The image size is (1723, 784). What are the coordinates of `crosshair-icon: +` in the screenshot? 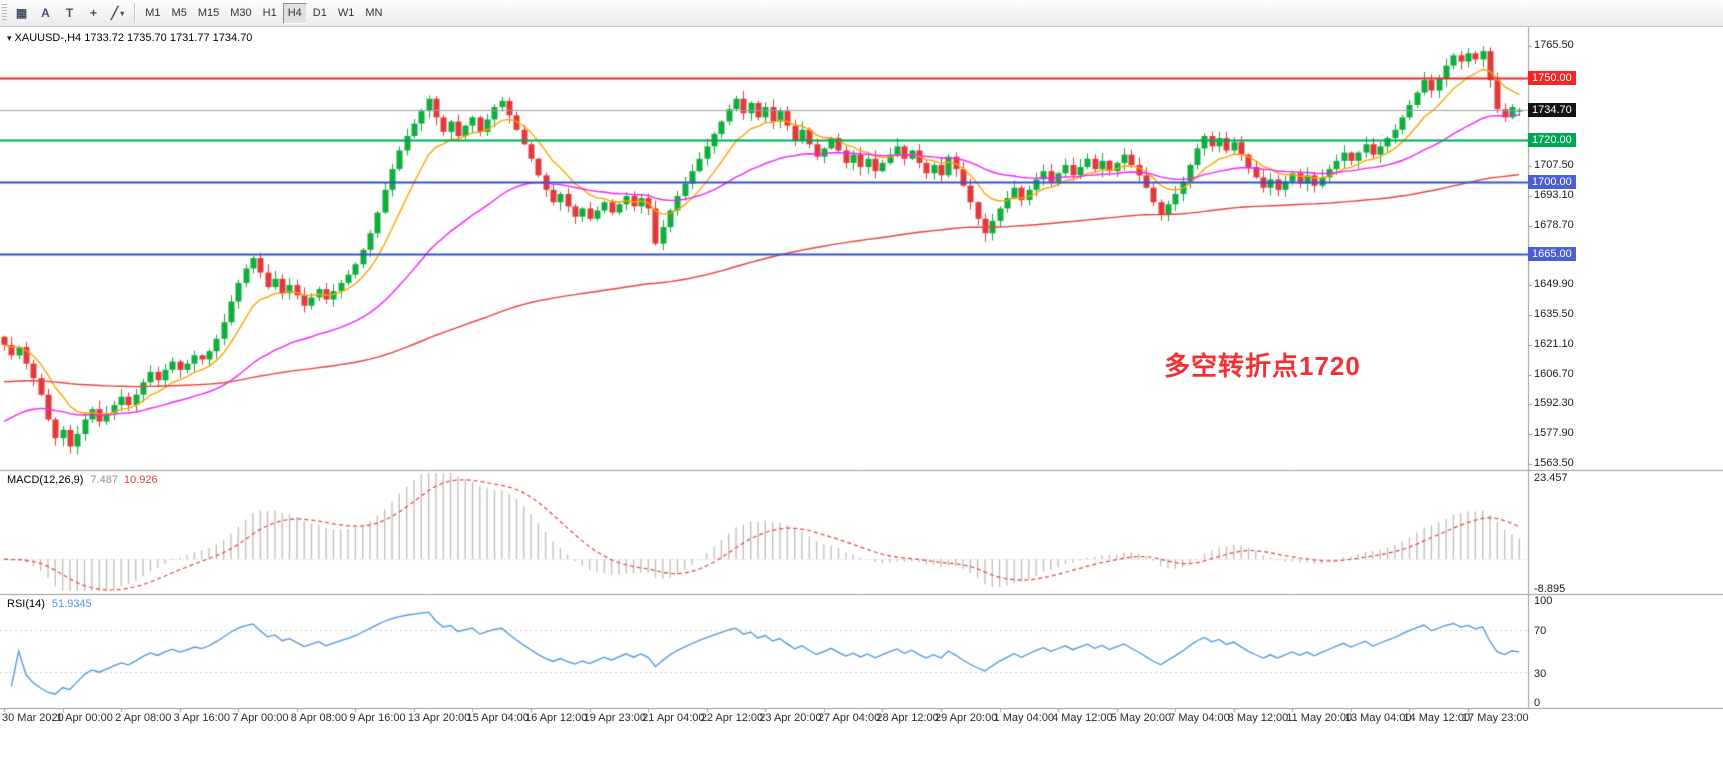 It's located at (93, 13).